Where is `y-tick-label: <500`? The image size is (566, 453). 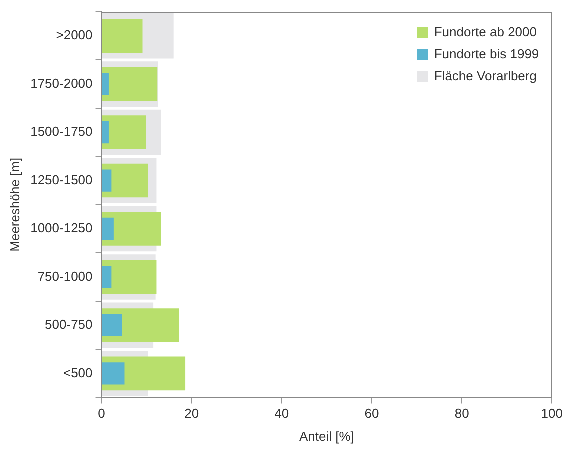
y-tick-label: <500 is located at coordinates (78, 372).